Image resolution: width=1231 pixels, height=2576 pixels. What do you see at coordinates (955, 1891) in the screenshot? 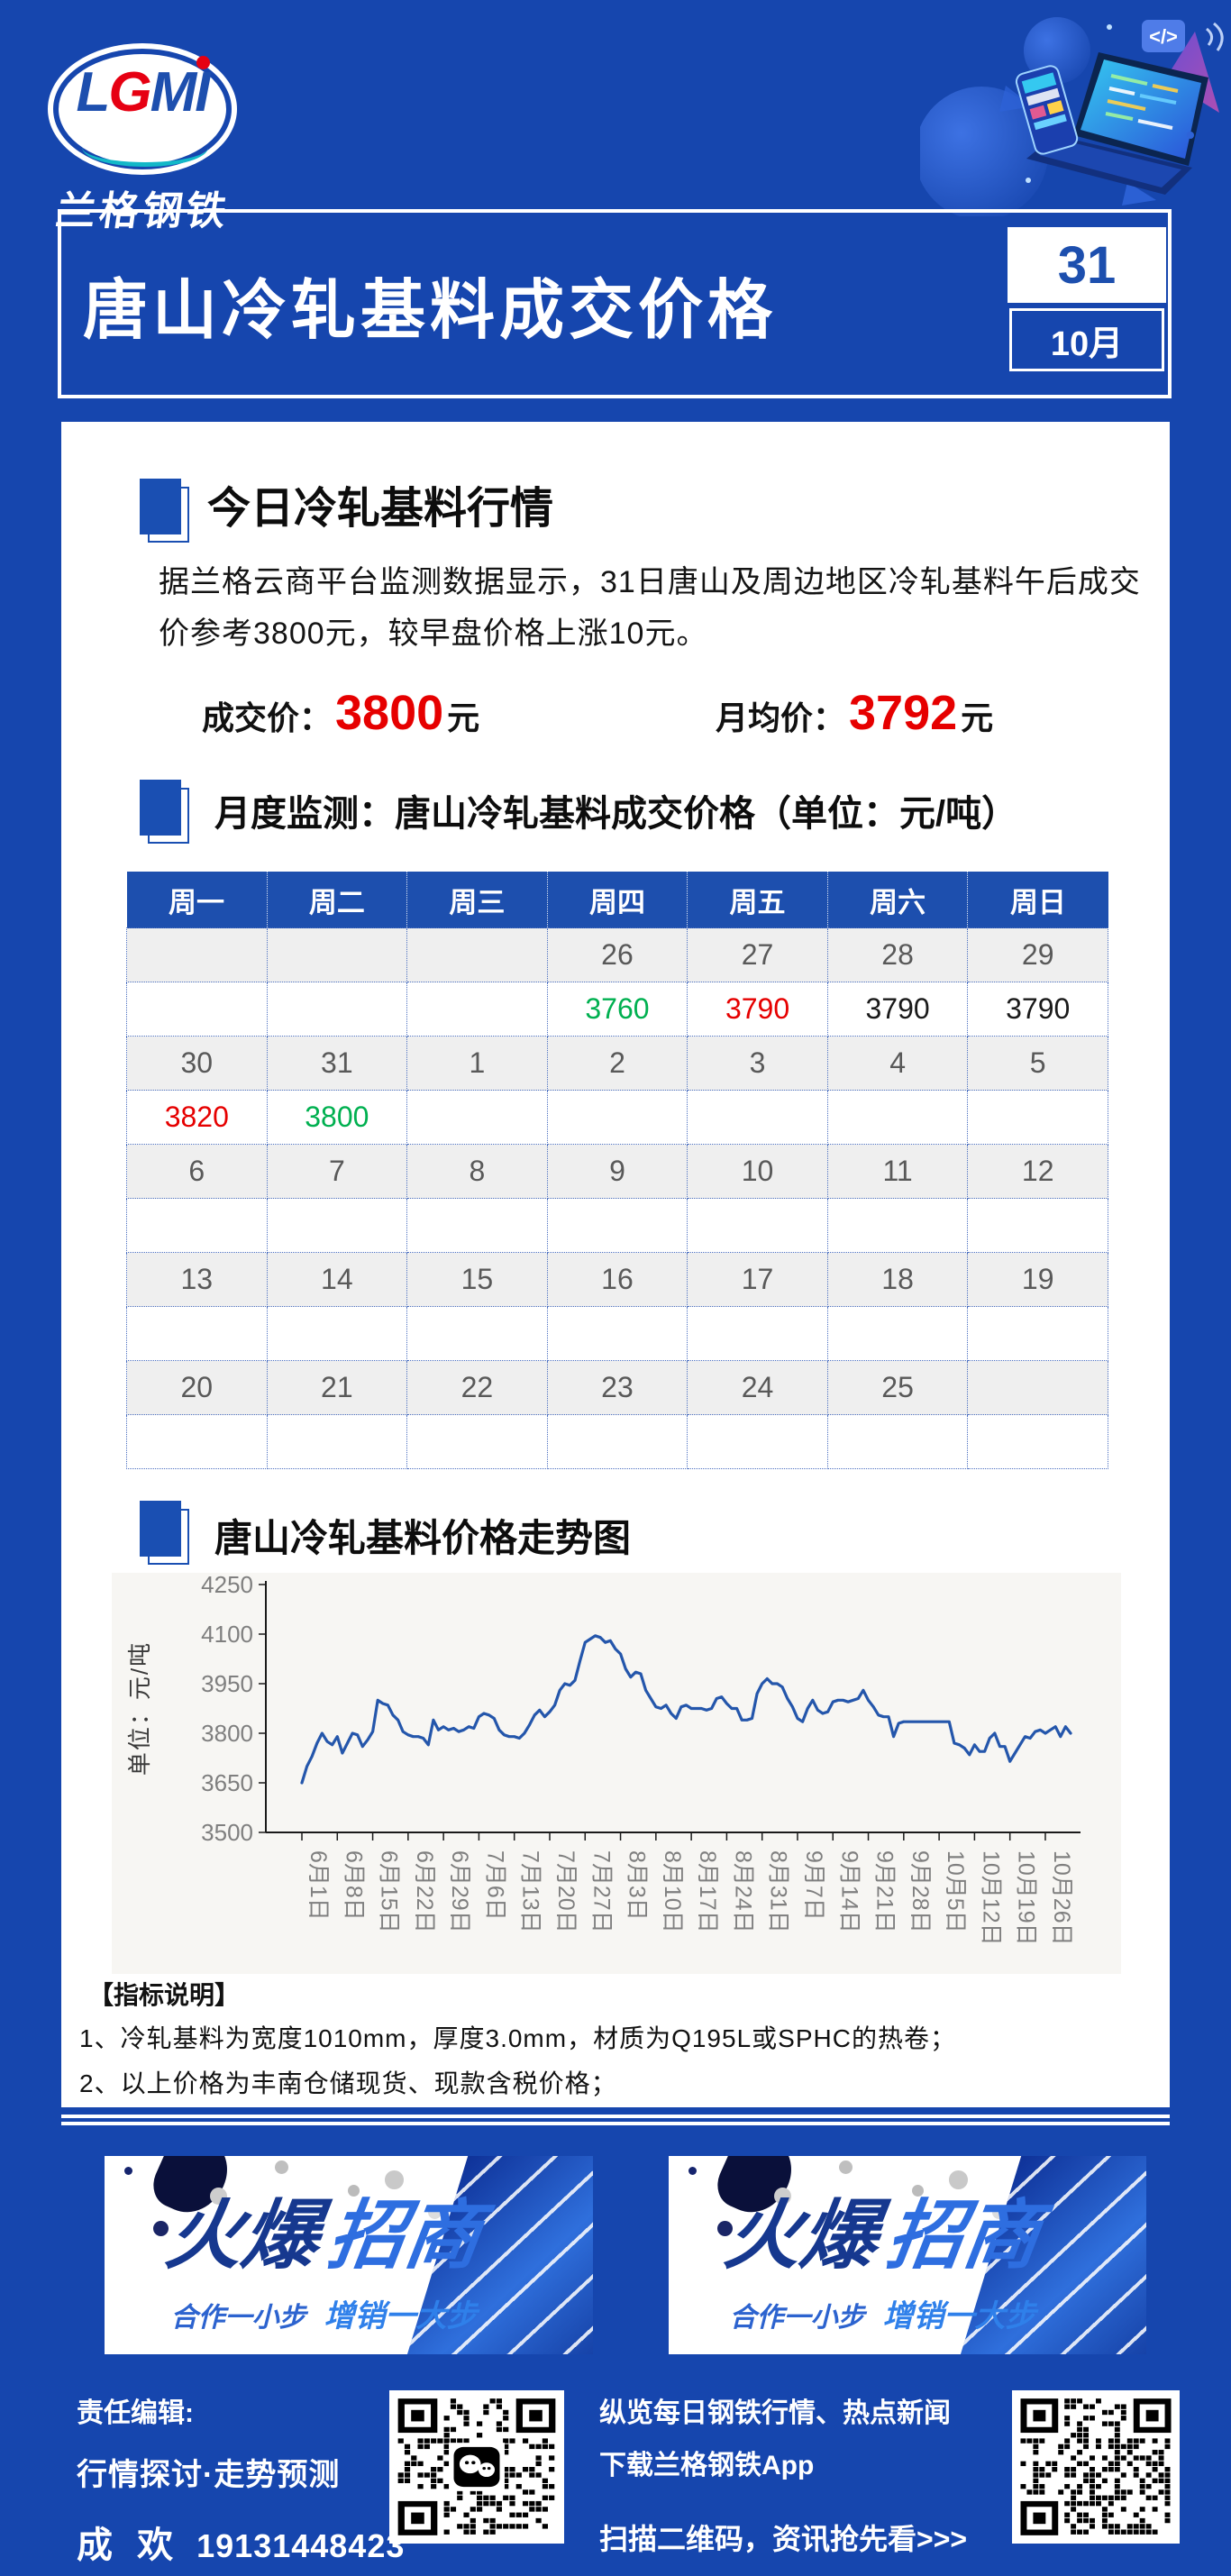
I see `svg-text: 10月5日` at bounding box center [955, 1891].